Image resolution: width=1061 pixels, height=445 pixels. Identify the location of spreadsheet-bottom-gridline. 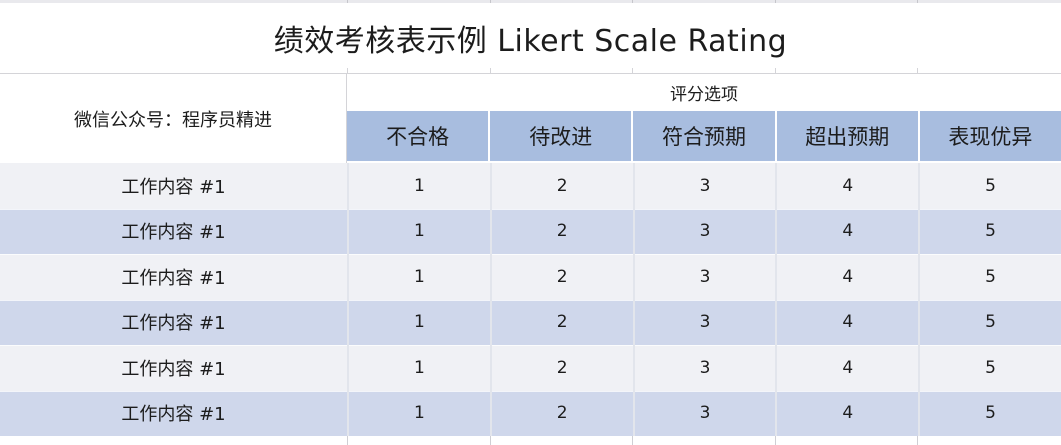
(530, 440).